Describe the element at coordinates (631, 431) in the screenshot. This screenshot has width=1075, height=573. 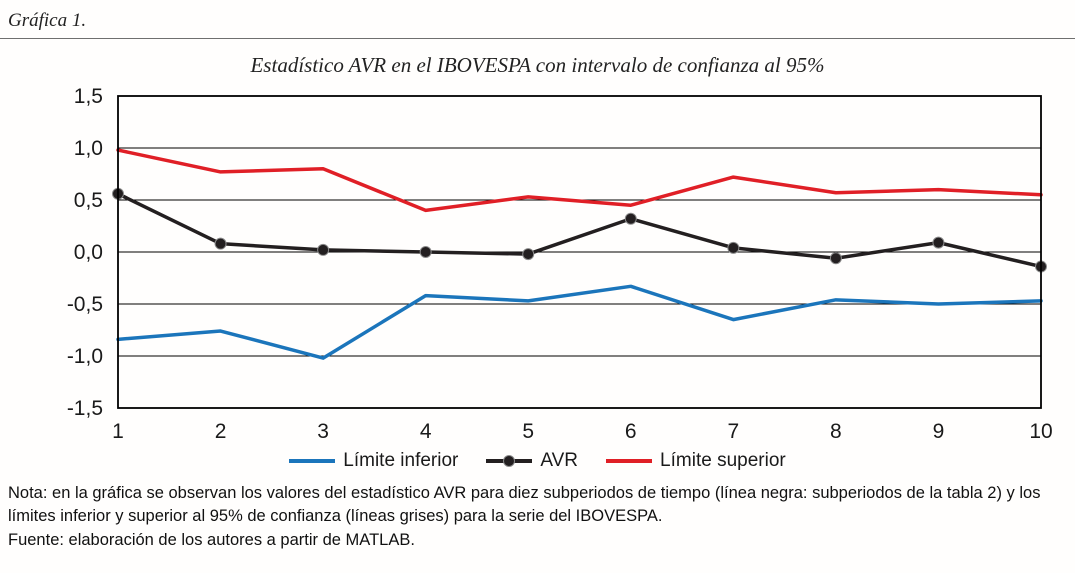
I see `svg-text: 6` at that location.